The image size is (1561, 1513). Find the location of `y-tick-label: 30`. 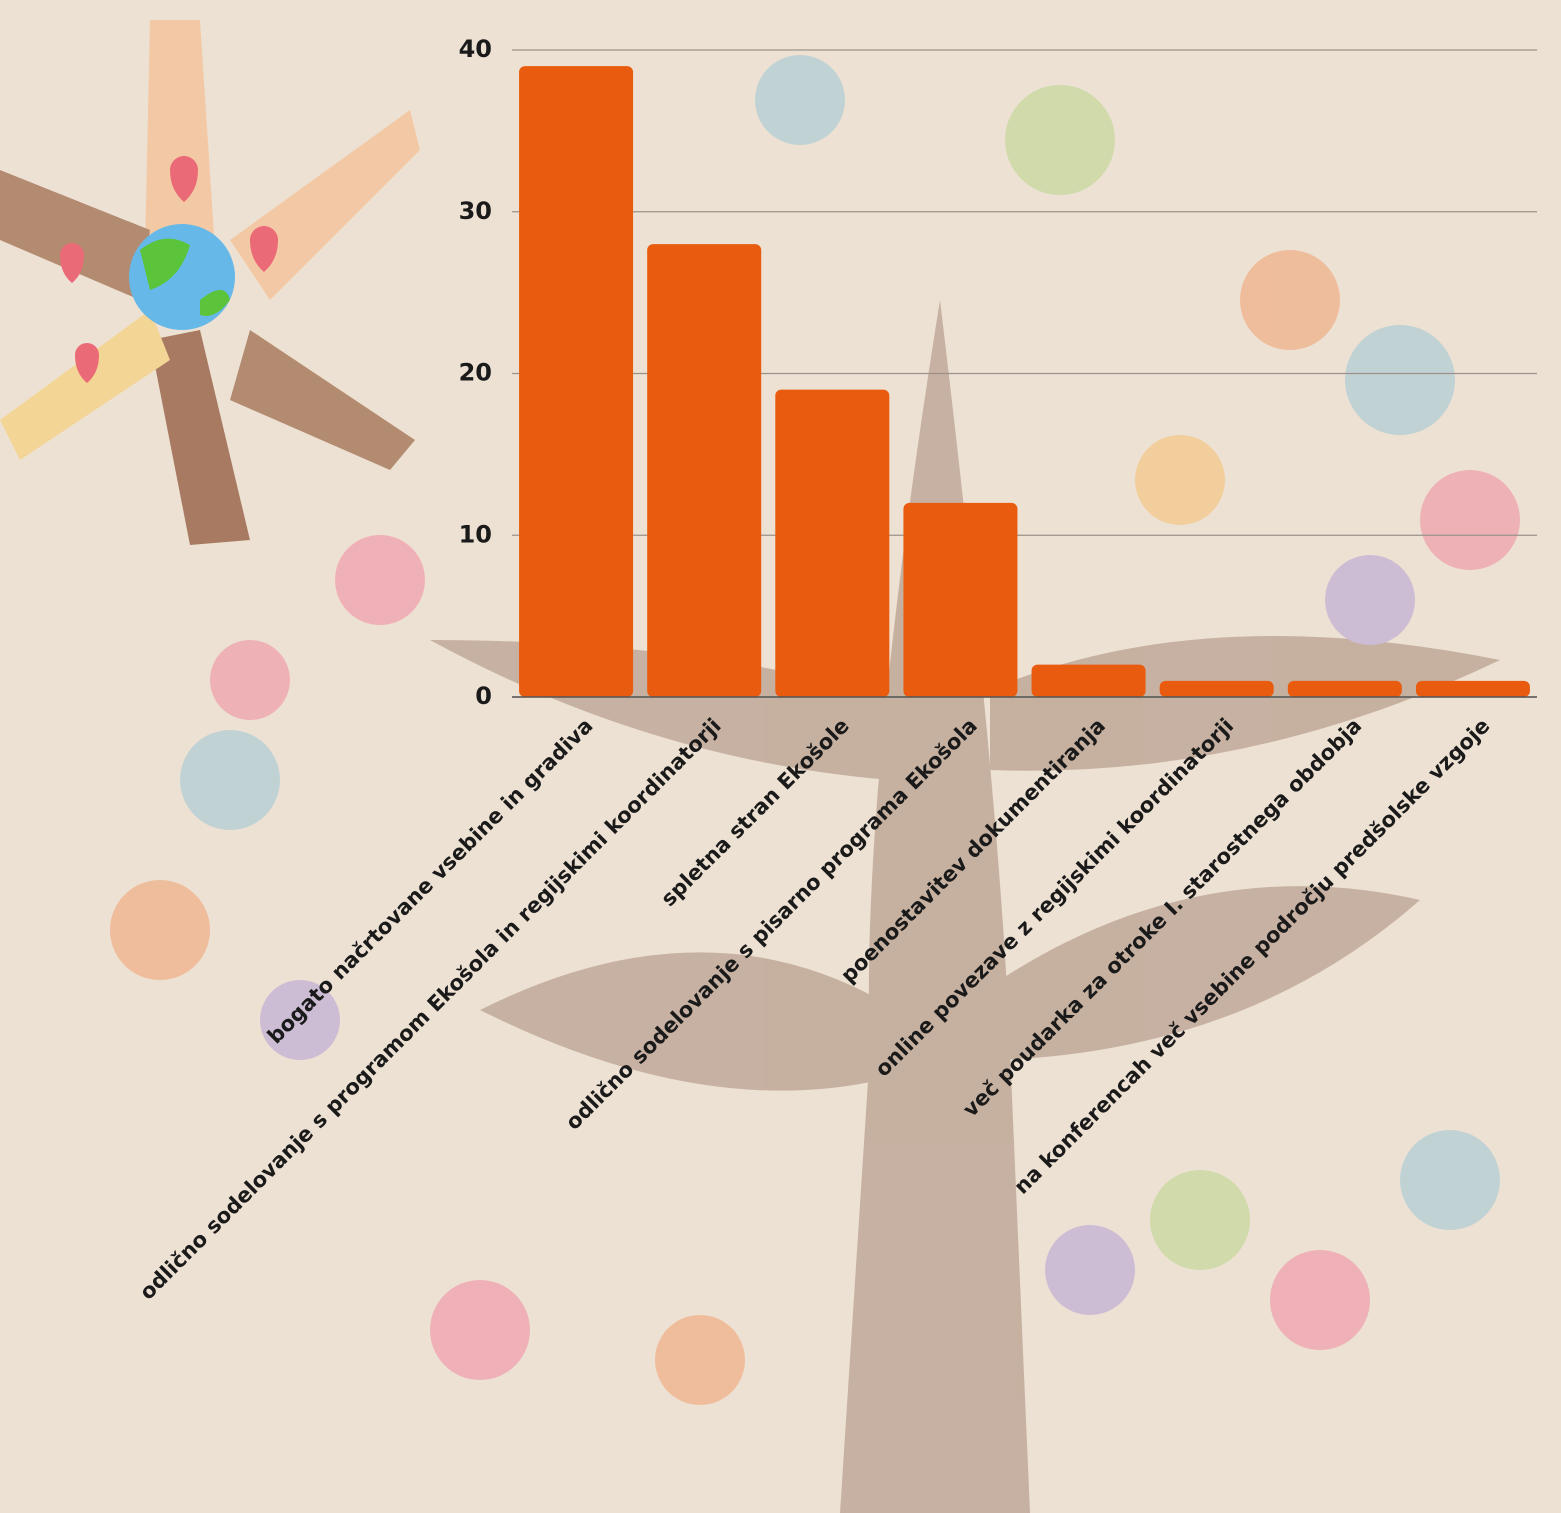

y-tick-label: 30 is located at coordinates (475, 211).